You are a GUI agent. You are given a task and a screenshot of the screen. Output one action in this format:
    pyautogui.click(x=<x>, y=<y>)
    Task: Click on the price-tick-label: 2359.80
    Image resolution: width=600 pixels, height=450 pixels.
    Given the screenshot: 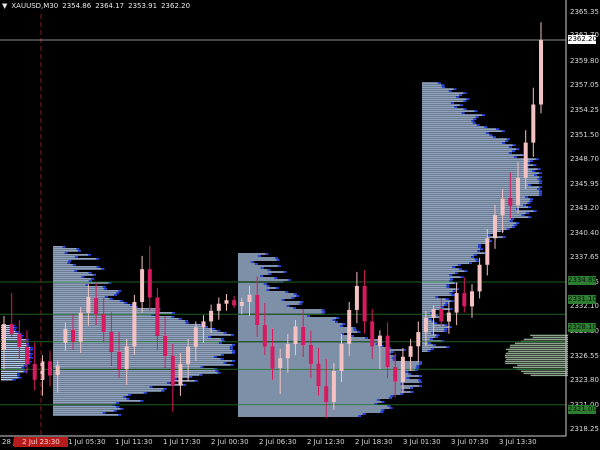 What is the action you would take?
    pyautogui.click(x=584, y=61)
    